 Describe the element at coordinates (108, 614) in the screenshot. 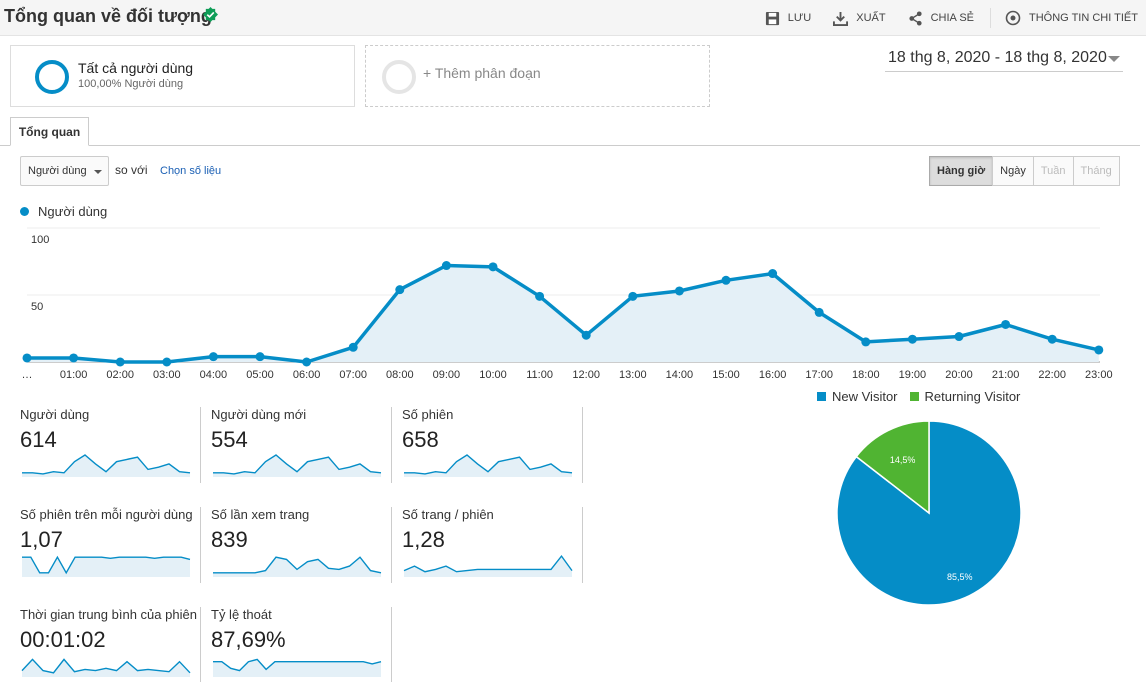

I see `scorecard-label: Thời gian trung bình của phiên` at that location.